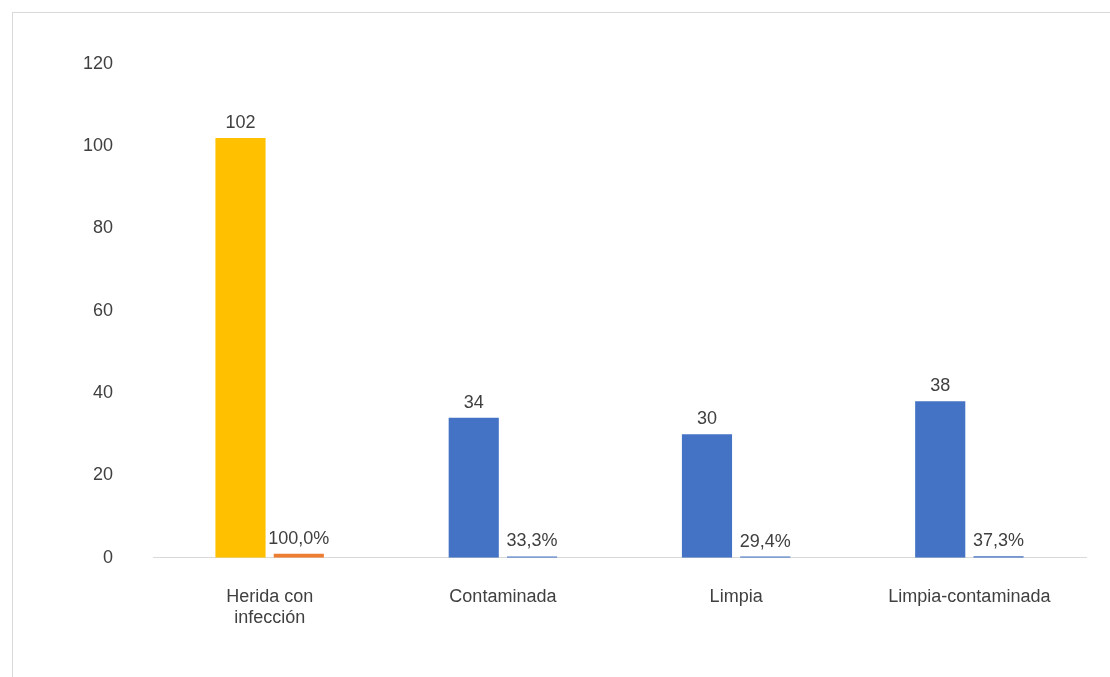 This screenshot has height=677, width=1110. What do you see at coordinates (970, 595) in the screenshot?
I see `x-tick-label: Limpia-contaminada` at bounding box center [970, 595].